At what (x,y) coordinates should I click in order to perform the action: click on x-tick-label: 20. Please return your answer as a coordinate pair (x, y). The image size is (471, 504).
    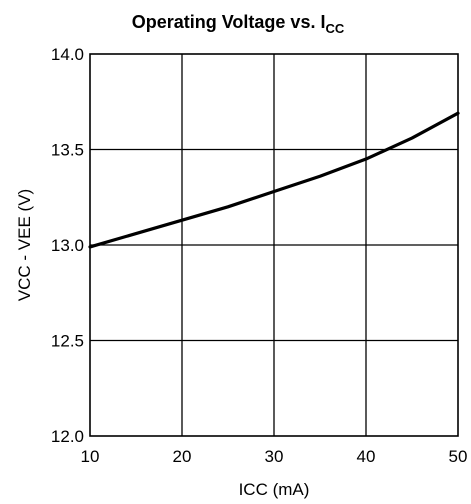
    Looking at the image, I should click on (182, 456).